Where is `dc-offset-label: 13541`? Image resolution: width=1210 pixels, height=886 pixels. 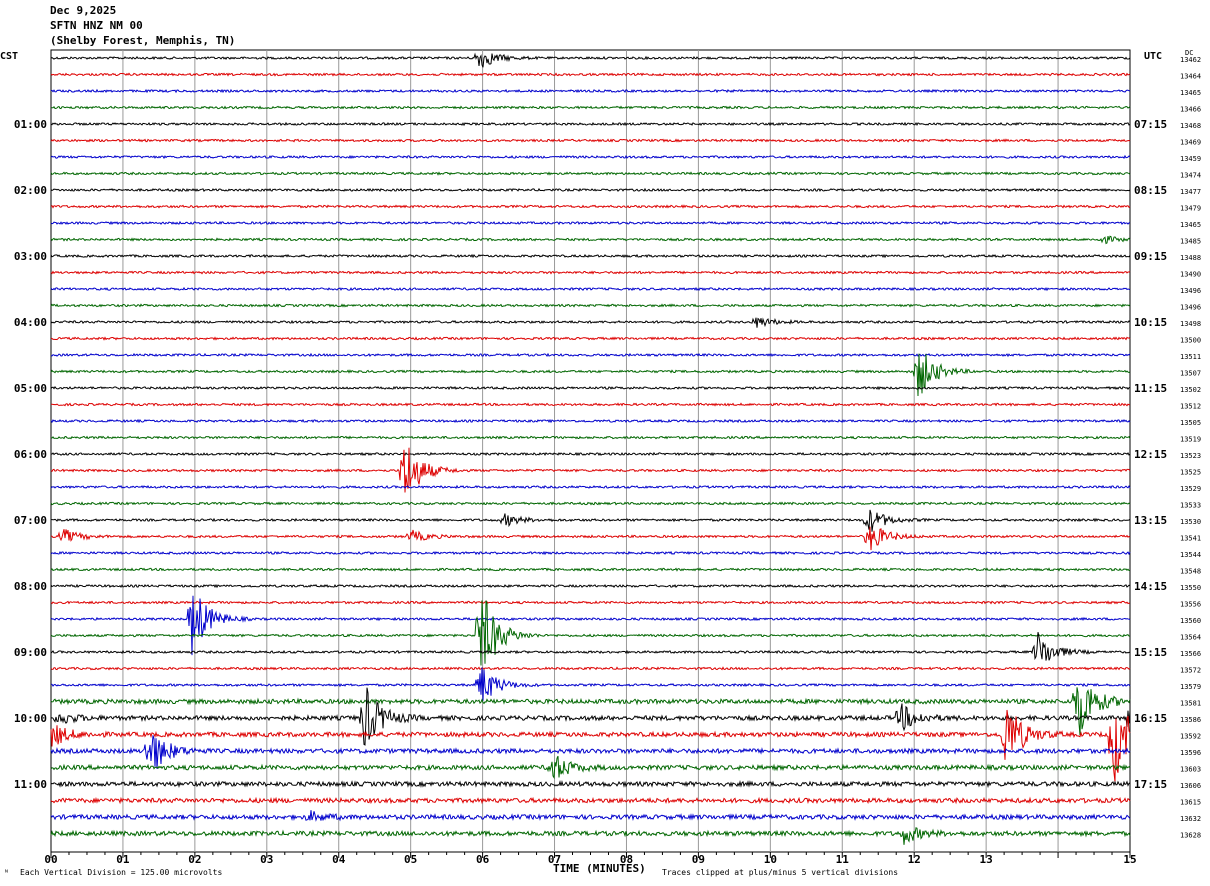
dc-offset-label: 13541 is located at coordinates (1190, 539).